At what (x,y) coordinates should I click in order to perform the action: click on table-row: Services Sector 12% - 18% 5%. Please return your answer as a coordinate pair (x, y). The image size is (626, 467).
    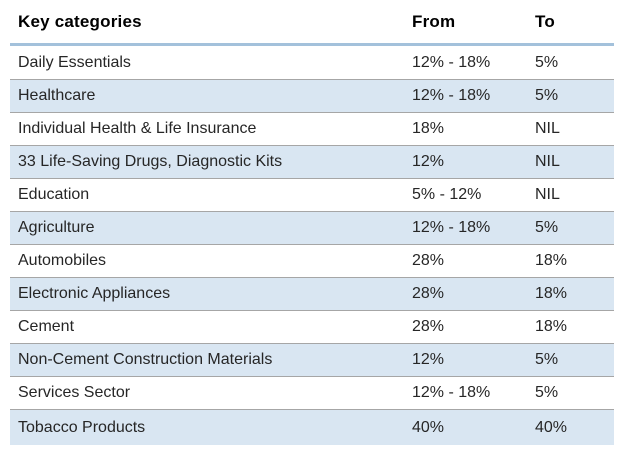
    Looking at the image, I should click on (312, 392).